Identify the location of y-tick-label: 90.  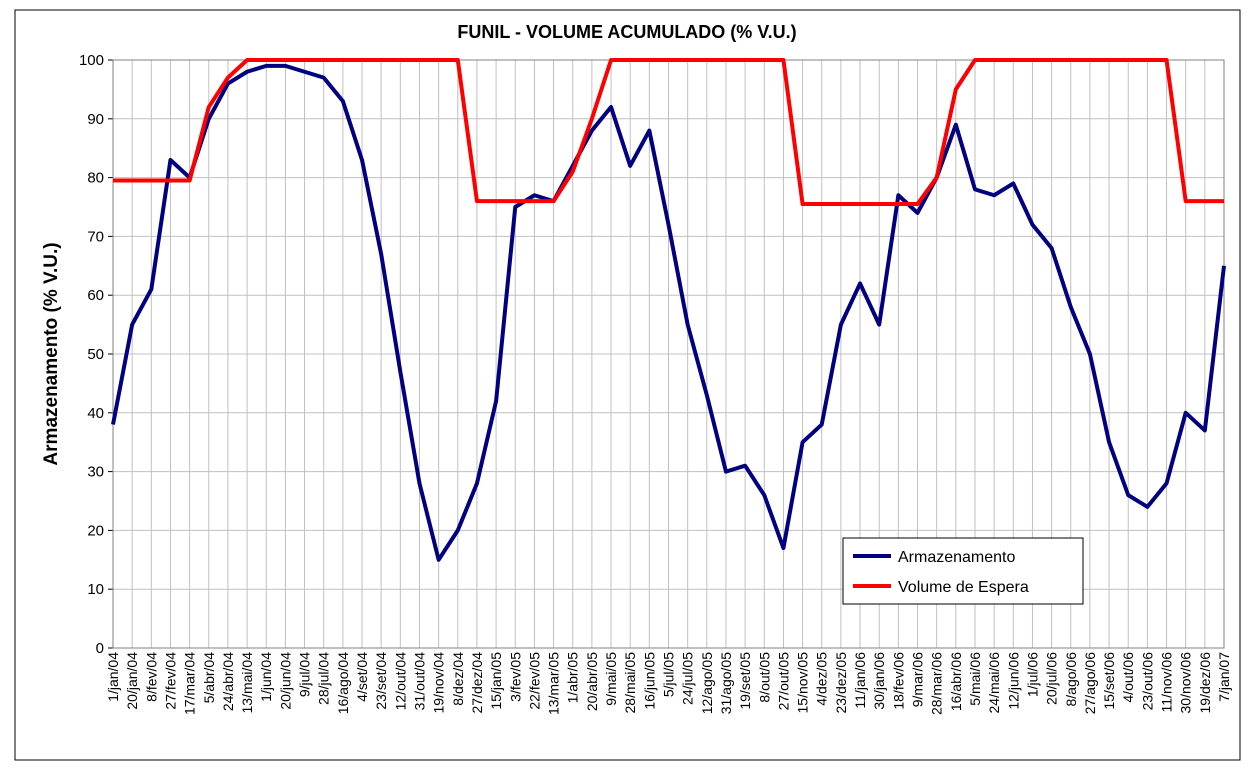
(95, 119).